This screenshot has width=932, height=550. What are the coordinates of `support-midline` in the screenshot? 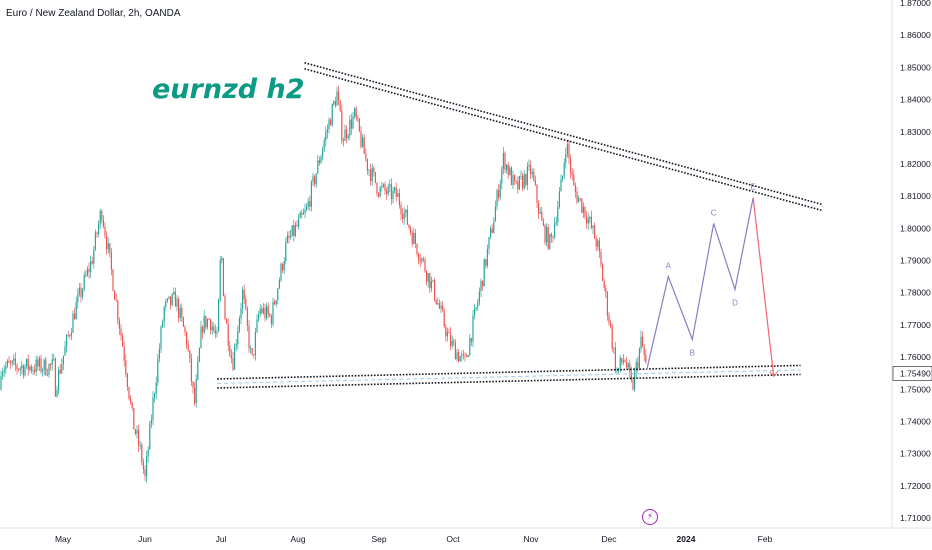 It's located at (509, 376).